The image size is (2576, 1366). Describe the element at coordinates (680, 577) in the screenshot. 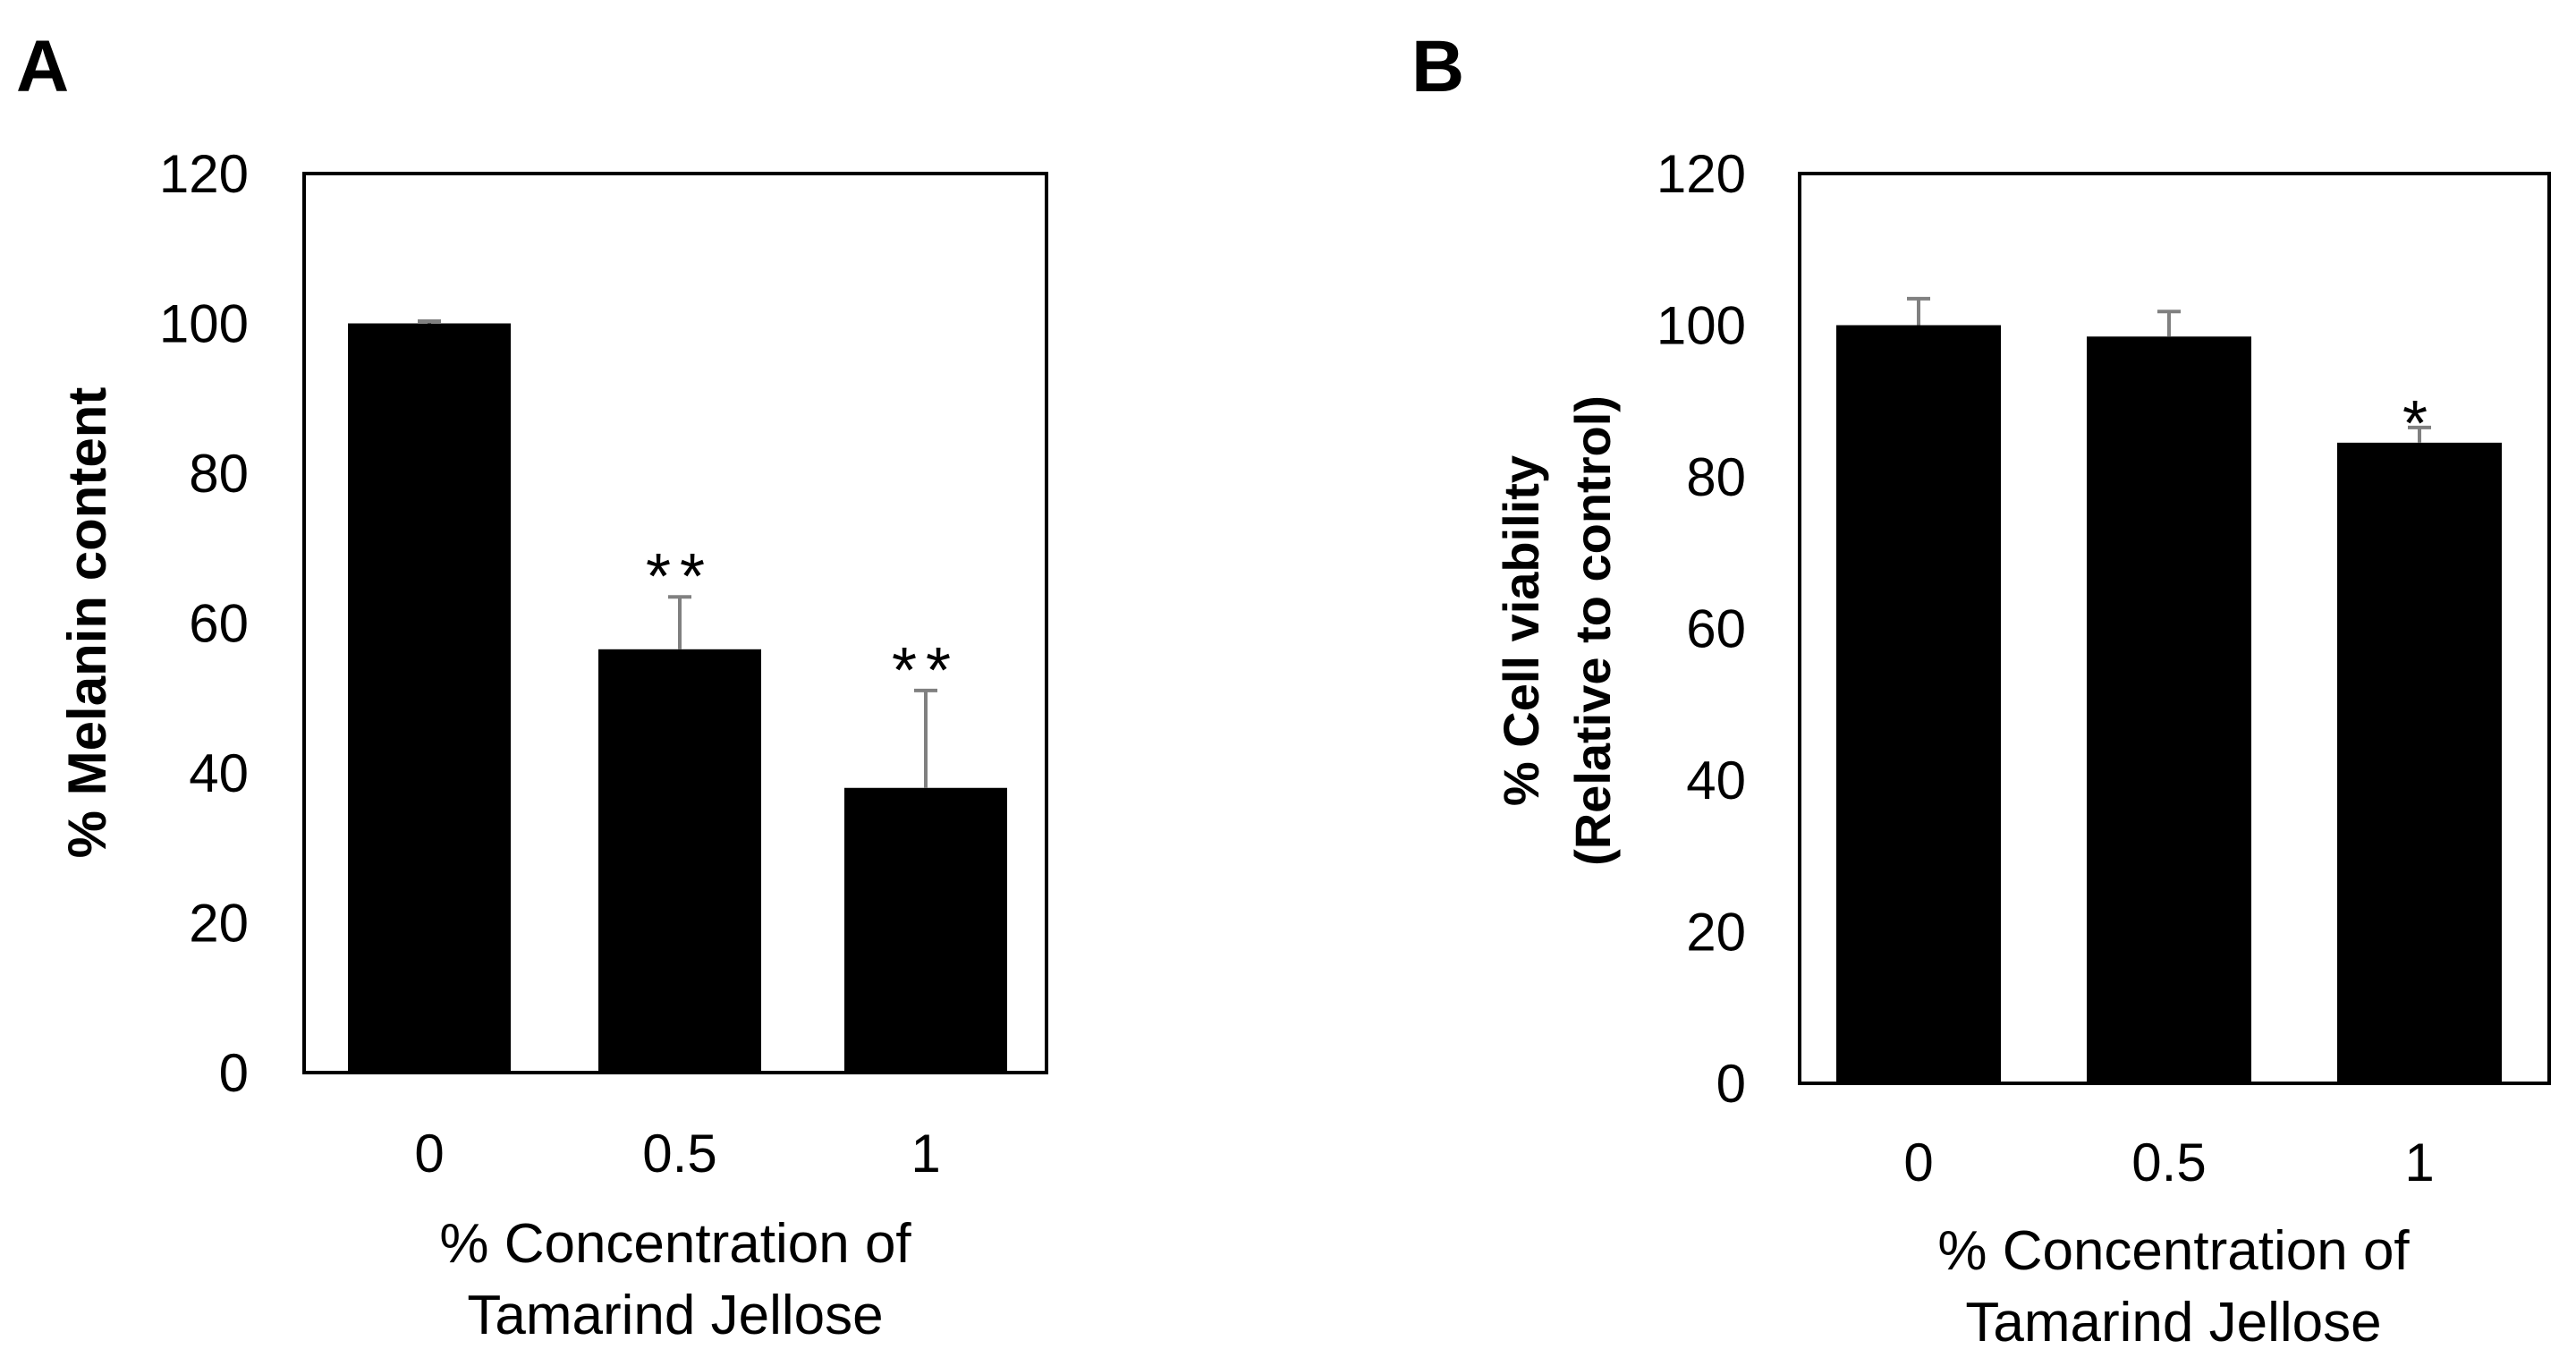

I see `panel-a-significance-1: **` at that location.